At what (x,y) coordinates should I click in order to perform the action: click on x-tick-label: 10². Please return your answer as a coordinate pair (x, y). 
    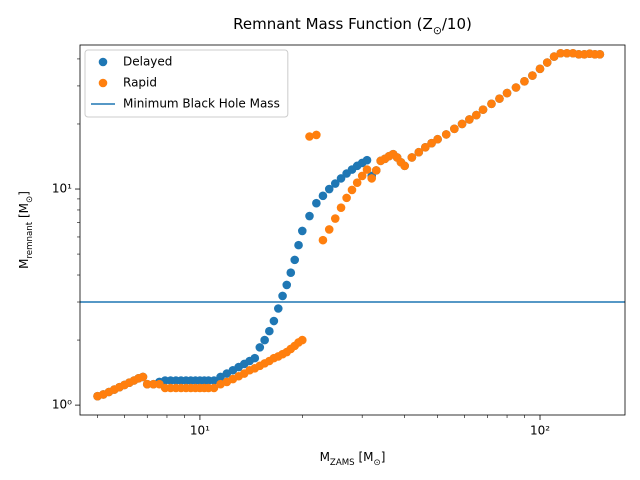
    Looking at the image, I should click on (540, 431).